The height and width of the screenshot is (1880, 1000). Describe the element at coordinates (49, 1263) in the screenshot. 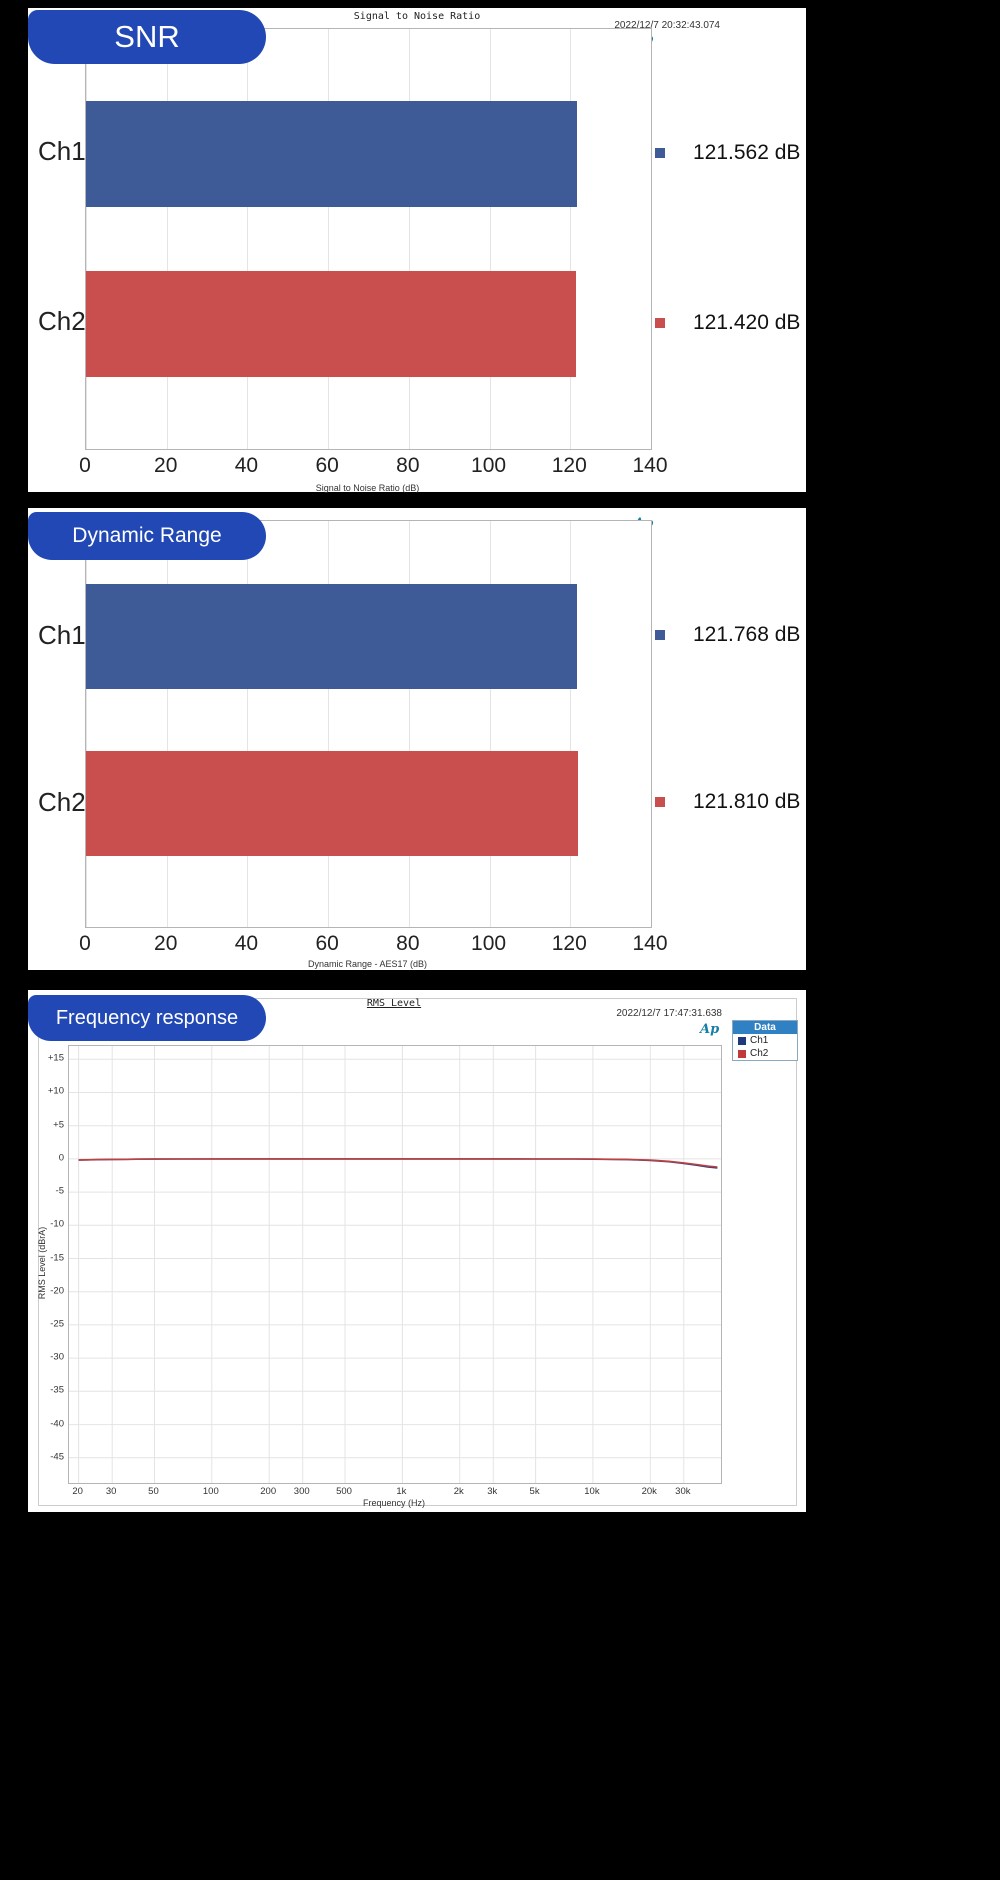

I see `y-axis-ticks: +15 +10 +5 0 -5 -10 -15 -20 -25 -30 -35 -40 -45` at that location.